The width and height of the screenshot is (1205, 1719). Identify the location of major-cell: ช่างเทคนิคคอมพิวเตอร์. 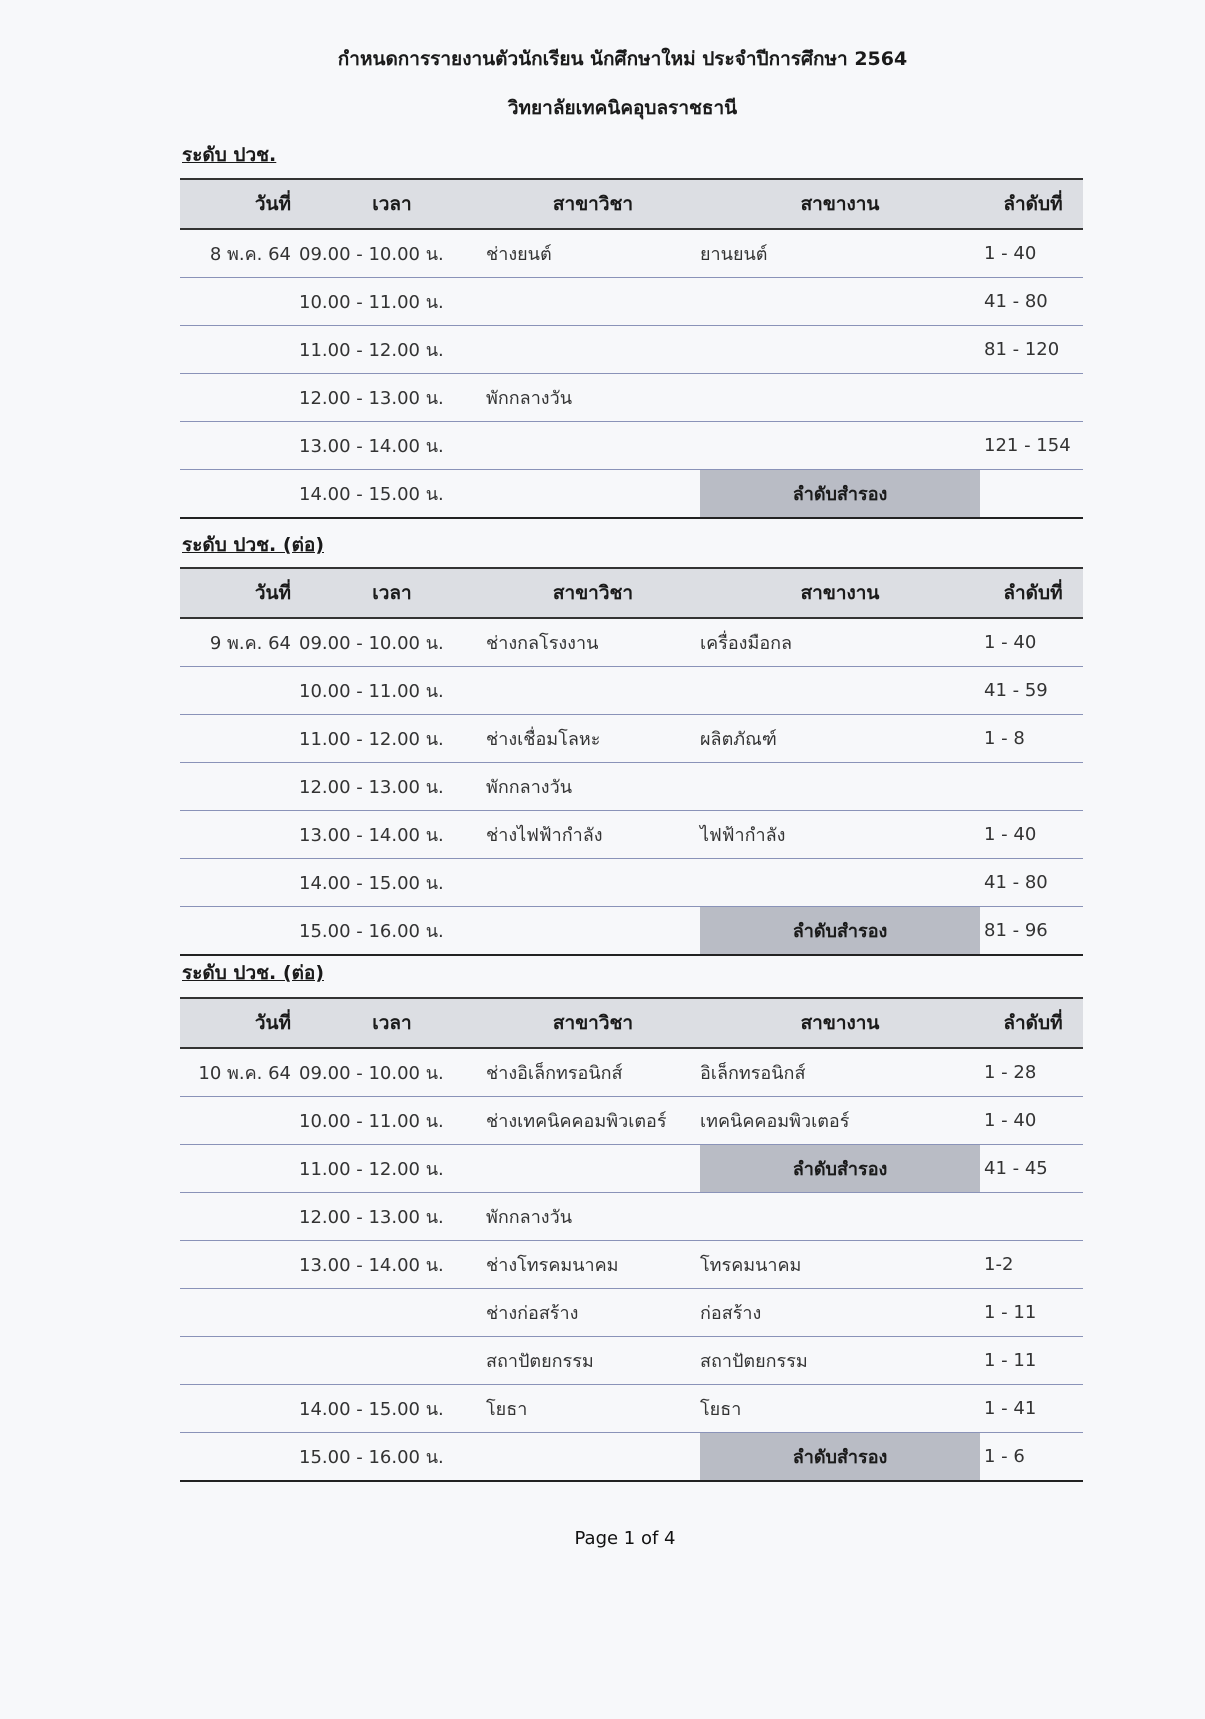
(593, 1120).